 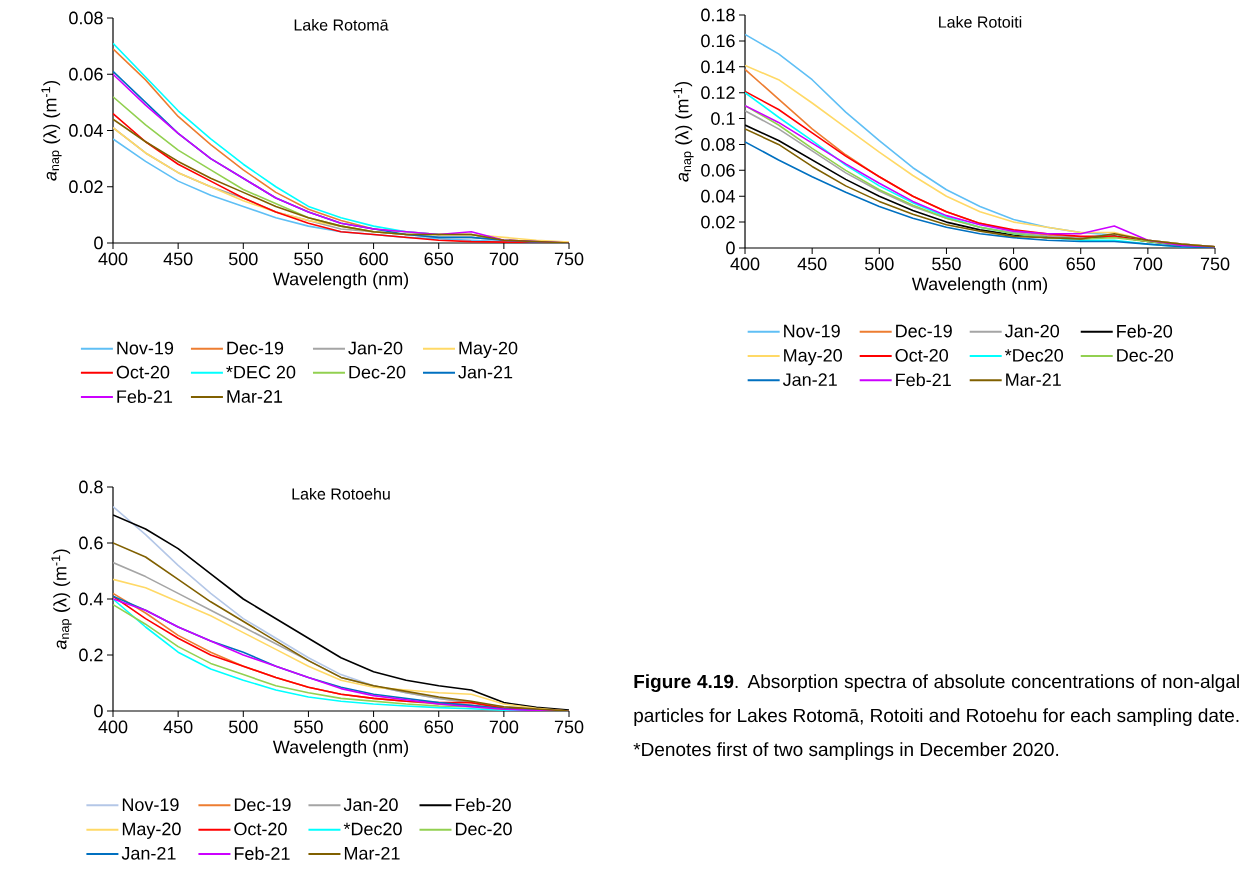 What do you see at coordinates (91, 487) in the screenshot?
I see `y-tick-label: 0.8` at bounding box center [91, 487].